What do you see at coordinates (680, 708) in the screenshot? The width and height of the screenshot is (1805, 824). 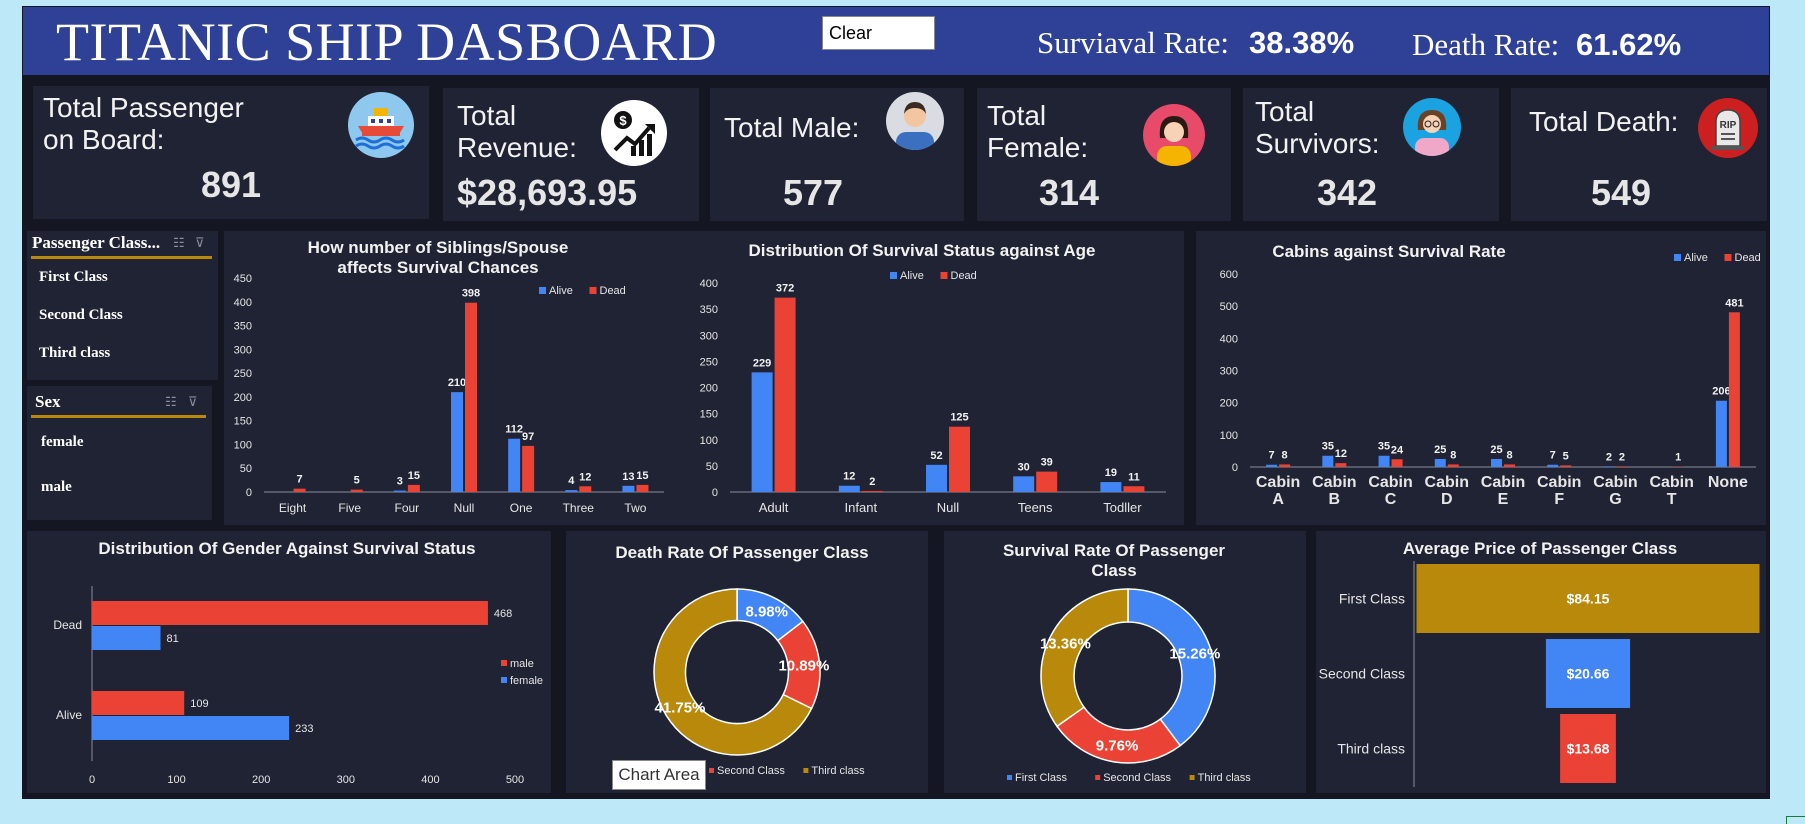 I see `slice-label: 41.75%` at bounding box center [680, 708].